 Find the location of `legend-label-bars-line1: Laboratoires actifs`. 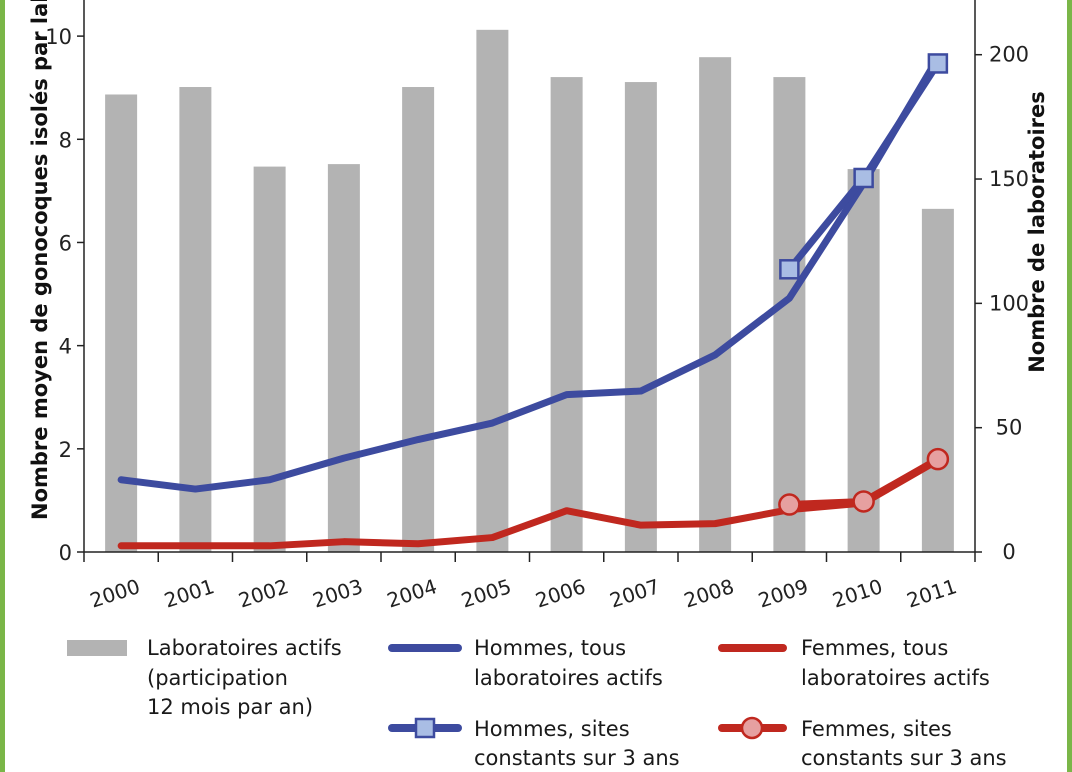

legend-label-bars-line1: Laboratoires actifs is located at coordinates (244, 648).